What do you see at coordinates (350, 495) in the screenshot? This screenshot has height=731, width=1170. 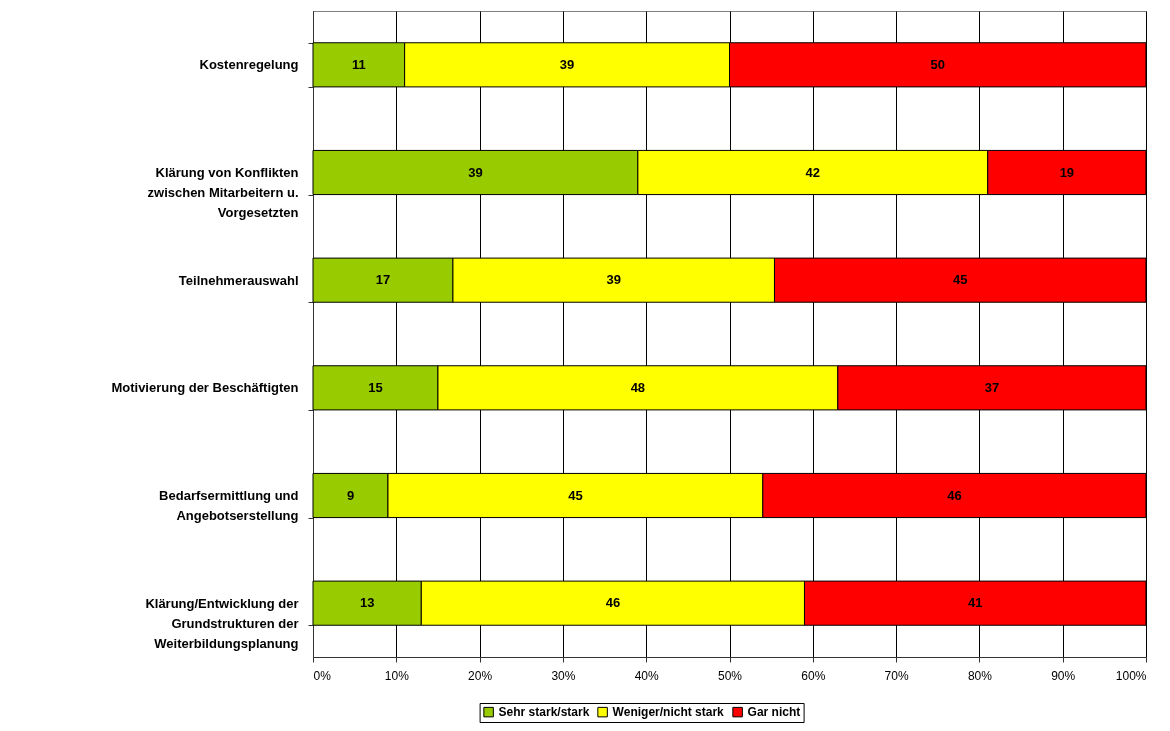 I see `data-label: 9` at bounding box center [350, 495].